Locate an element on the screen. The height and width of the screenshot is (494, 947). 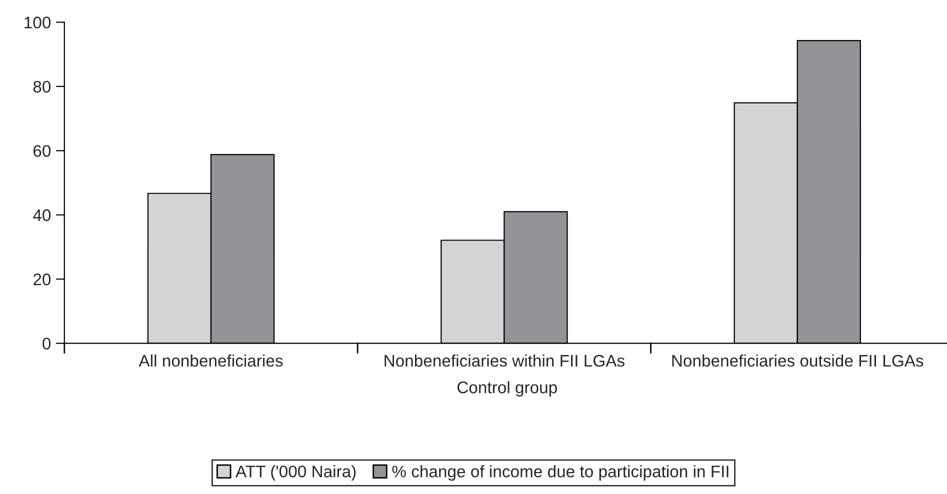
y-tick-label: 20 is located at coordinates (42, 280).